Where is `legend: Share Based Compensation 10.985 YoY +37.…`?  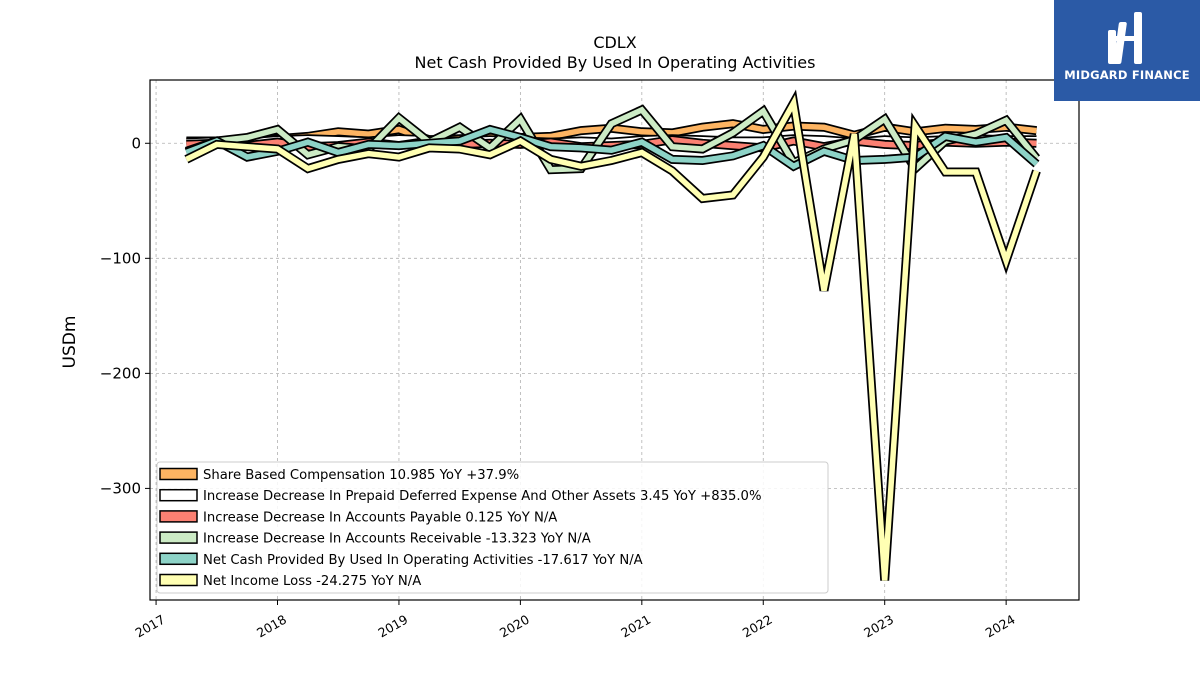
legend: Share Based Compensation 10.985 YoY +37.… is located at coordinates (492, 527).